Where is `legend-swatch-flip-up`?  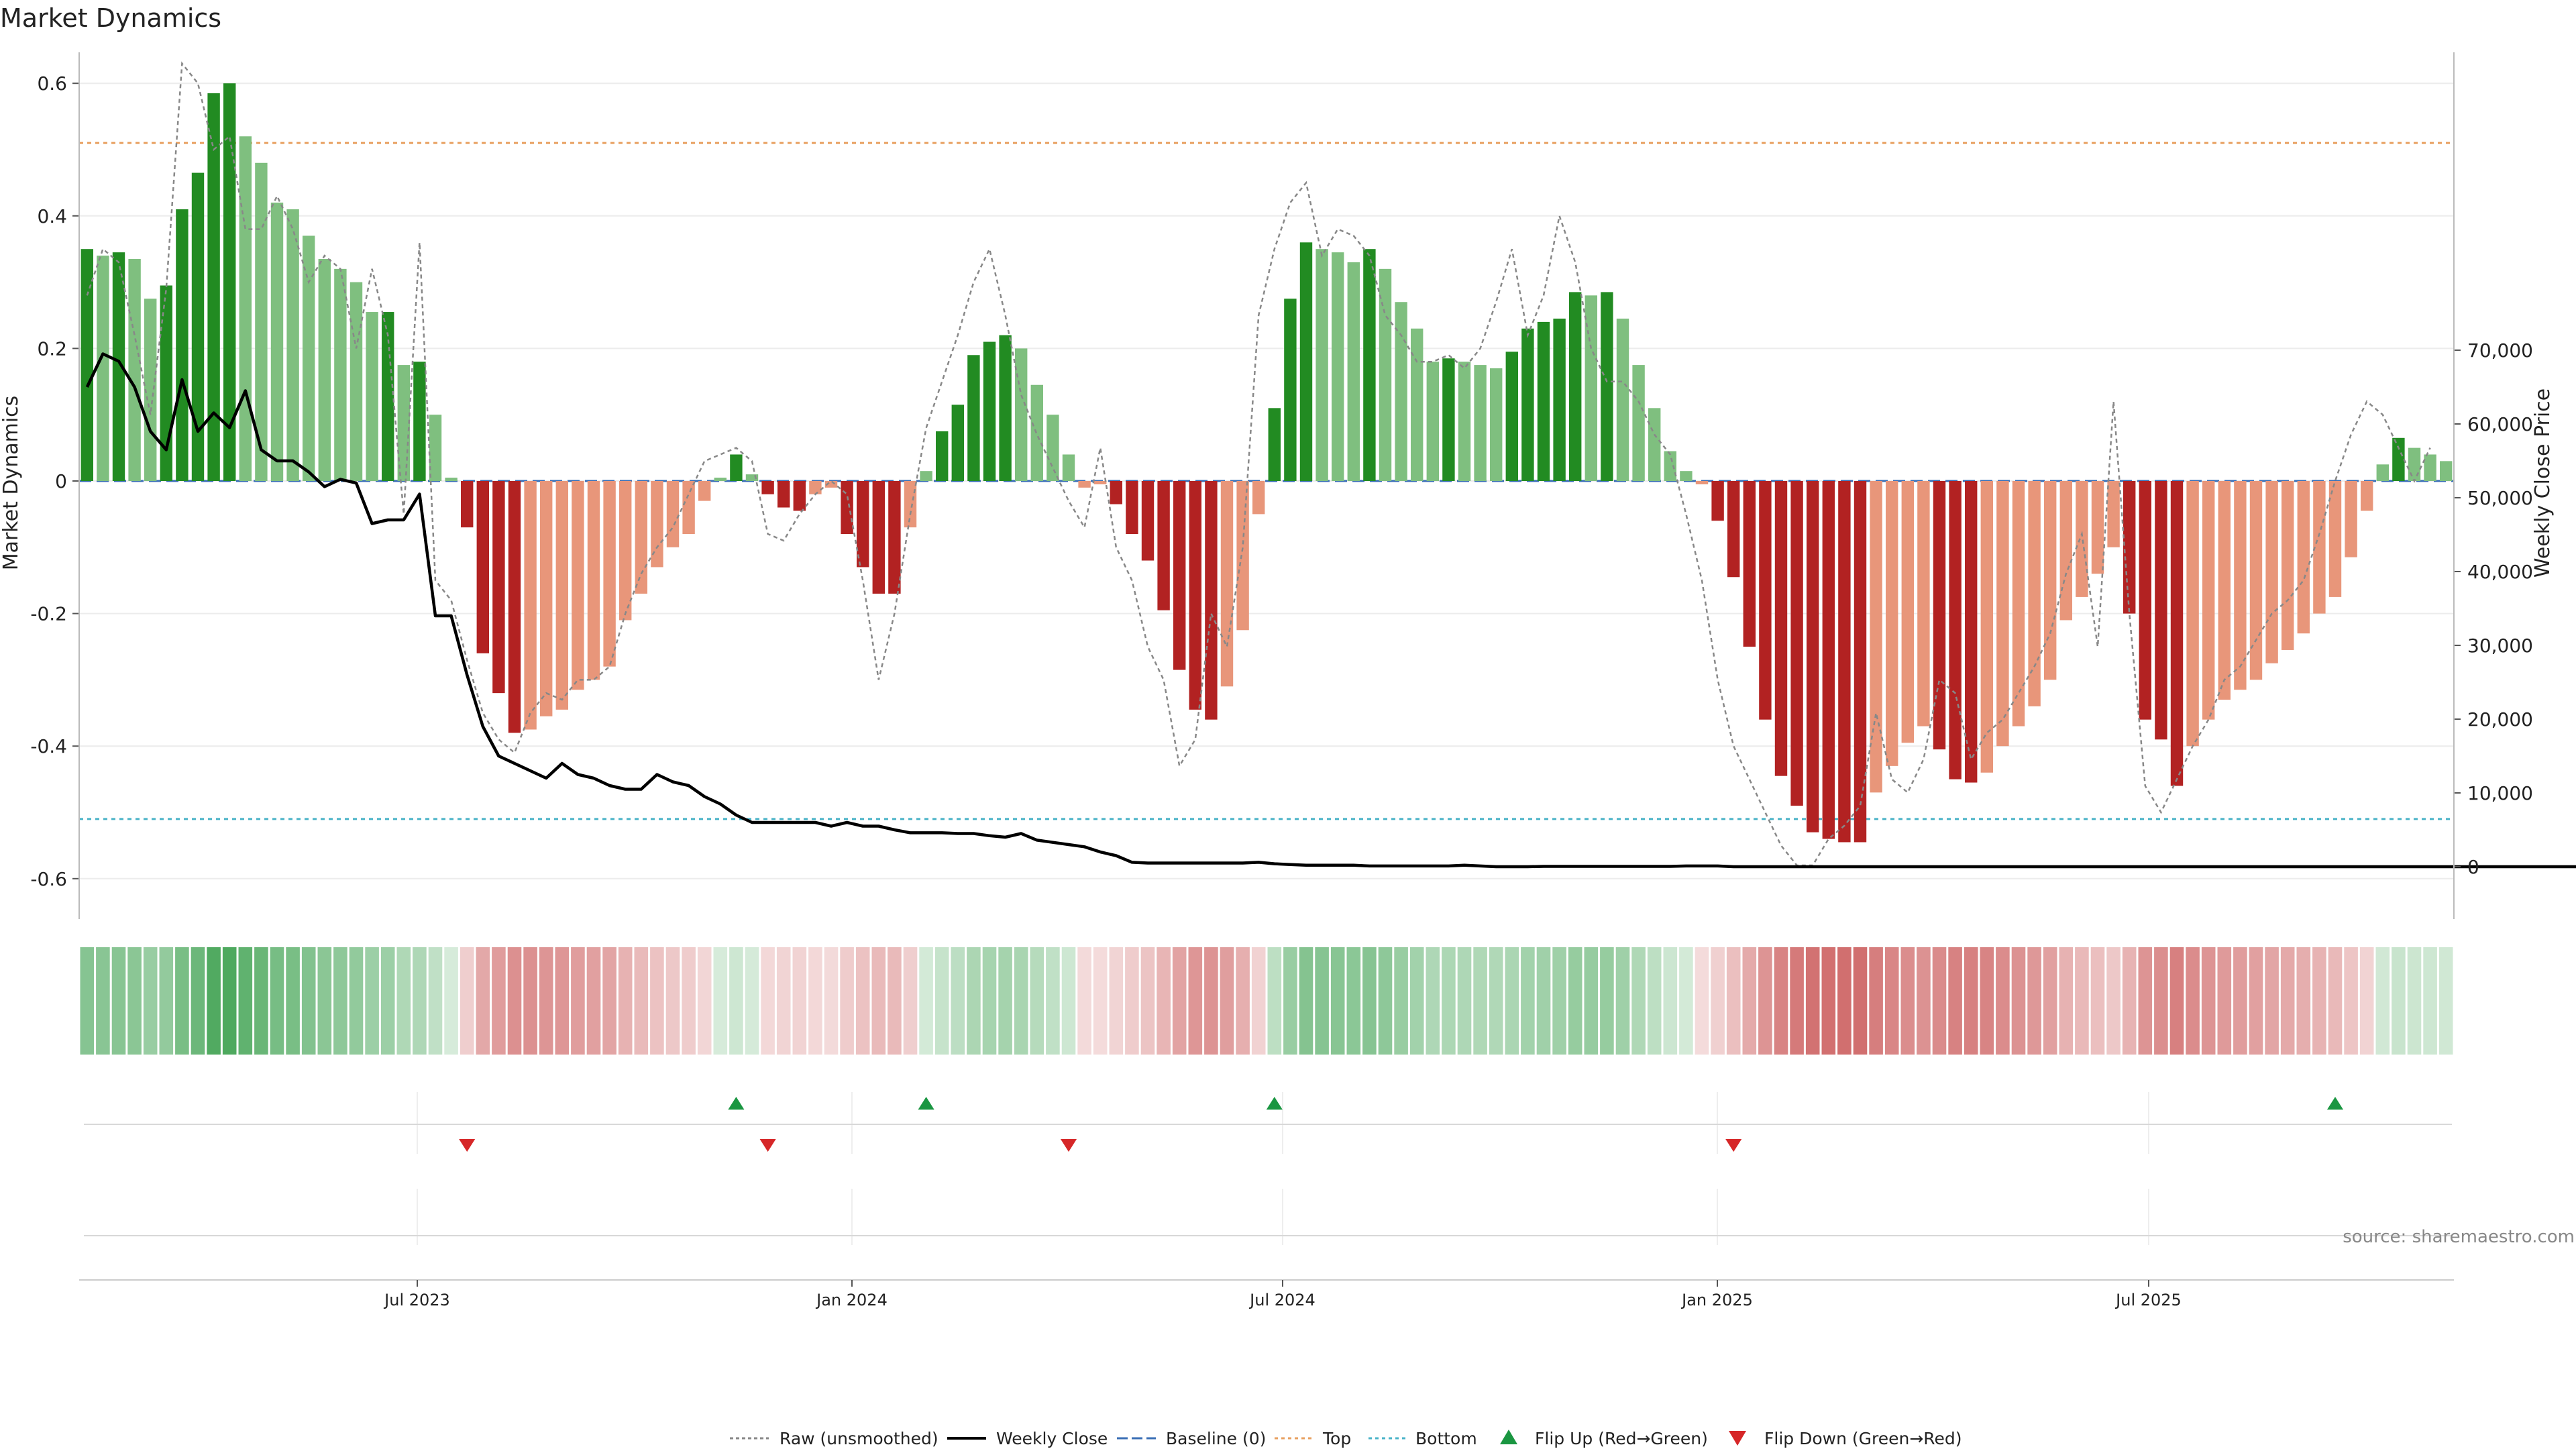
legend-swatch-flip-up is located at coordinates (1508, 1437).